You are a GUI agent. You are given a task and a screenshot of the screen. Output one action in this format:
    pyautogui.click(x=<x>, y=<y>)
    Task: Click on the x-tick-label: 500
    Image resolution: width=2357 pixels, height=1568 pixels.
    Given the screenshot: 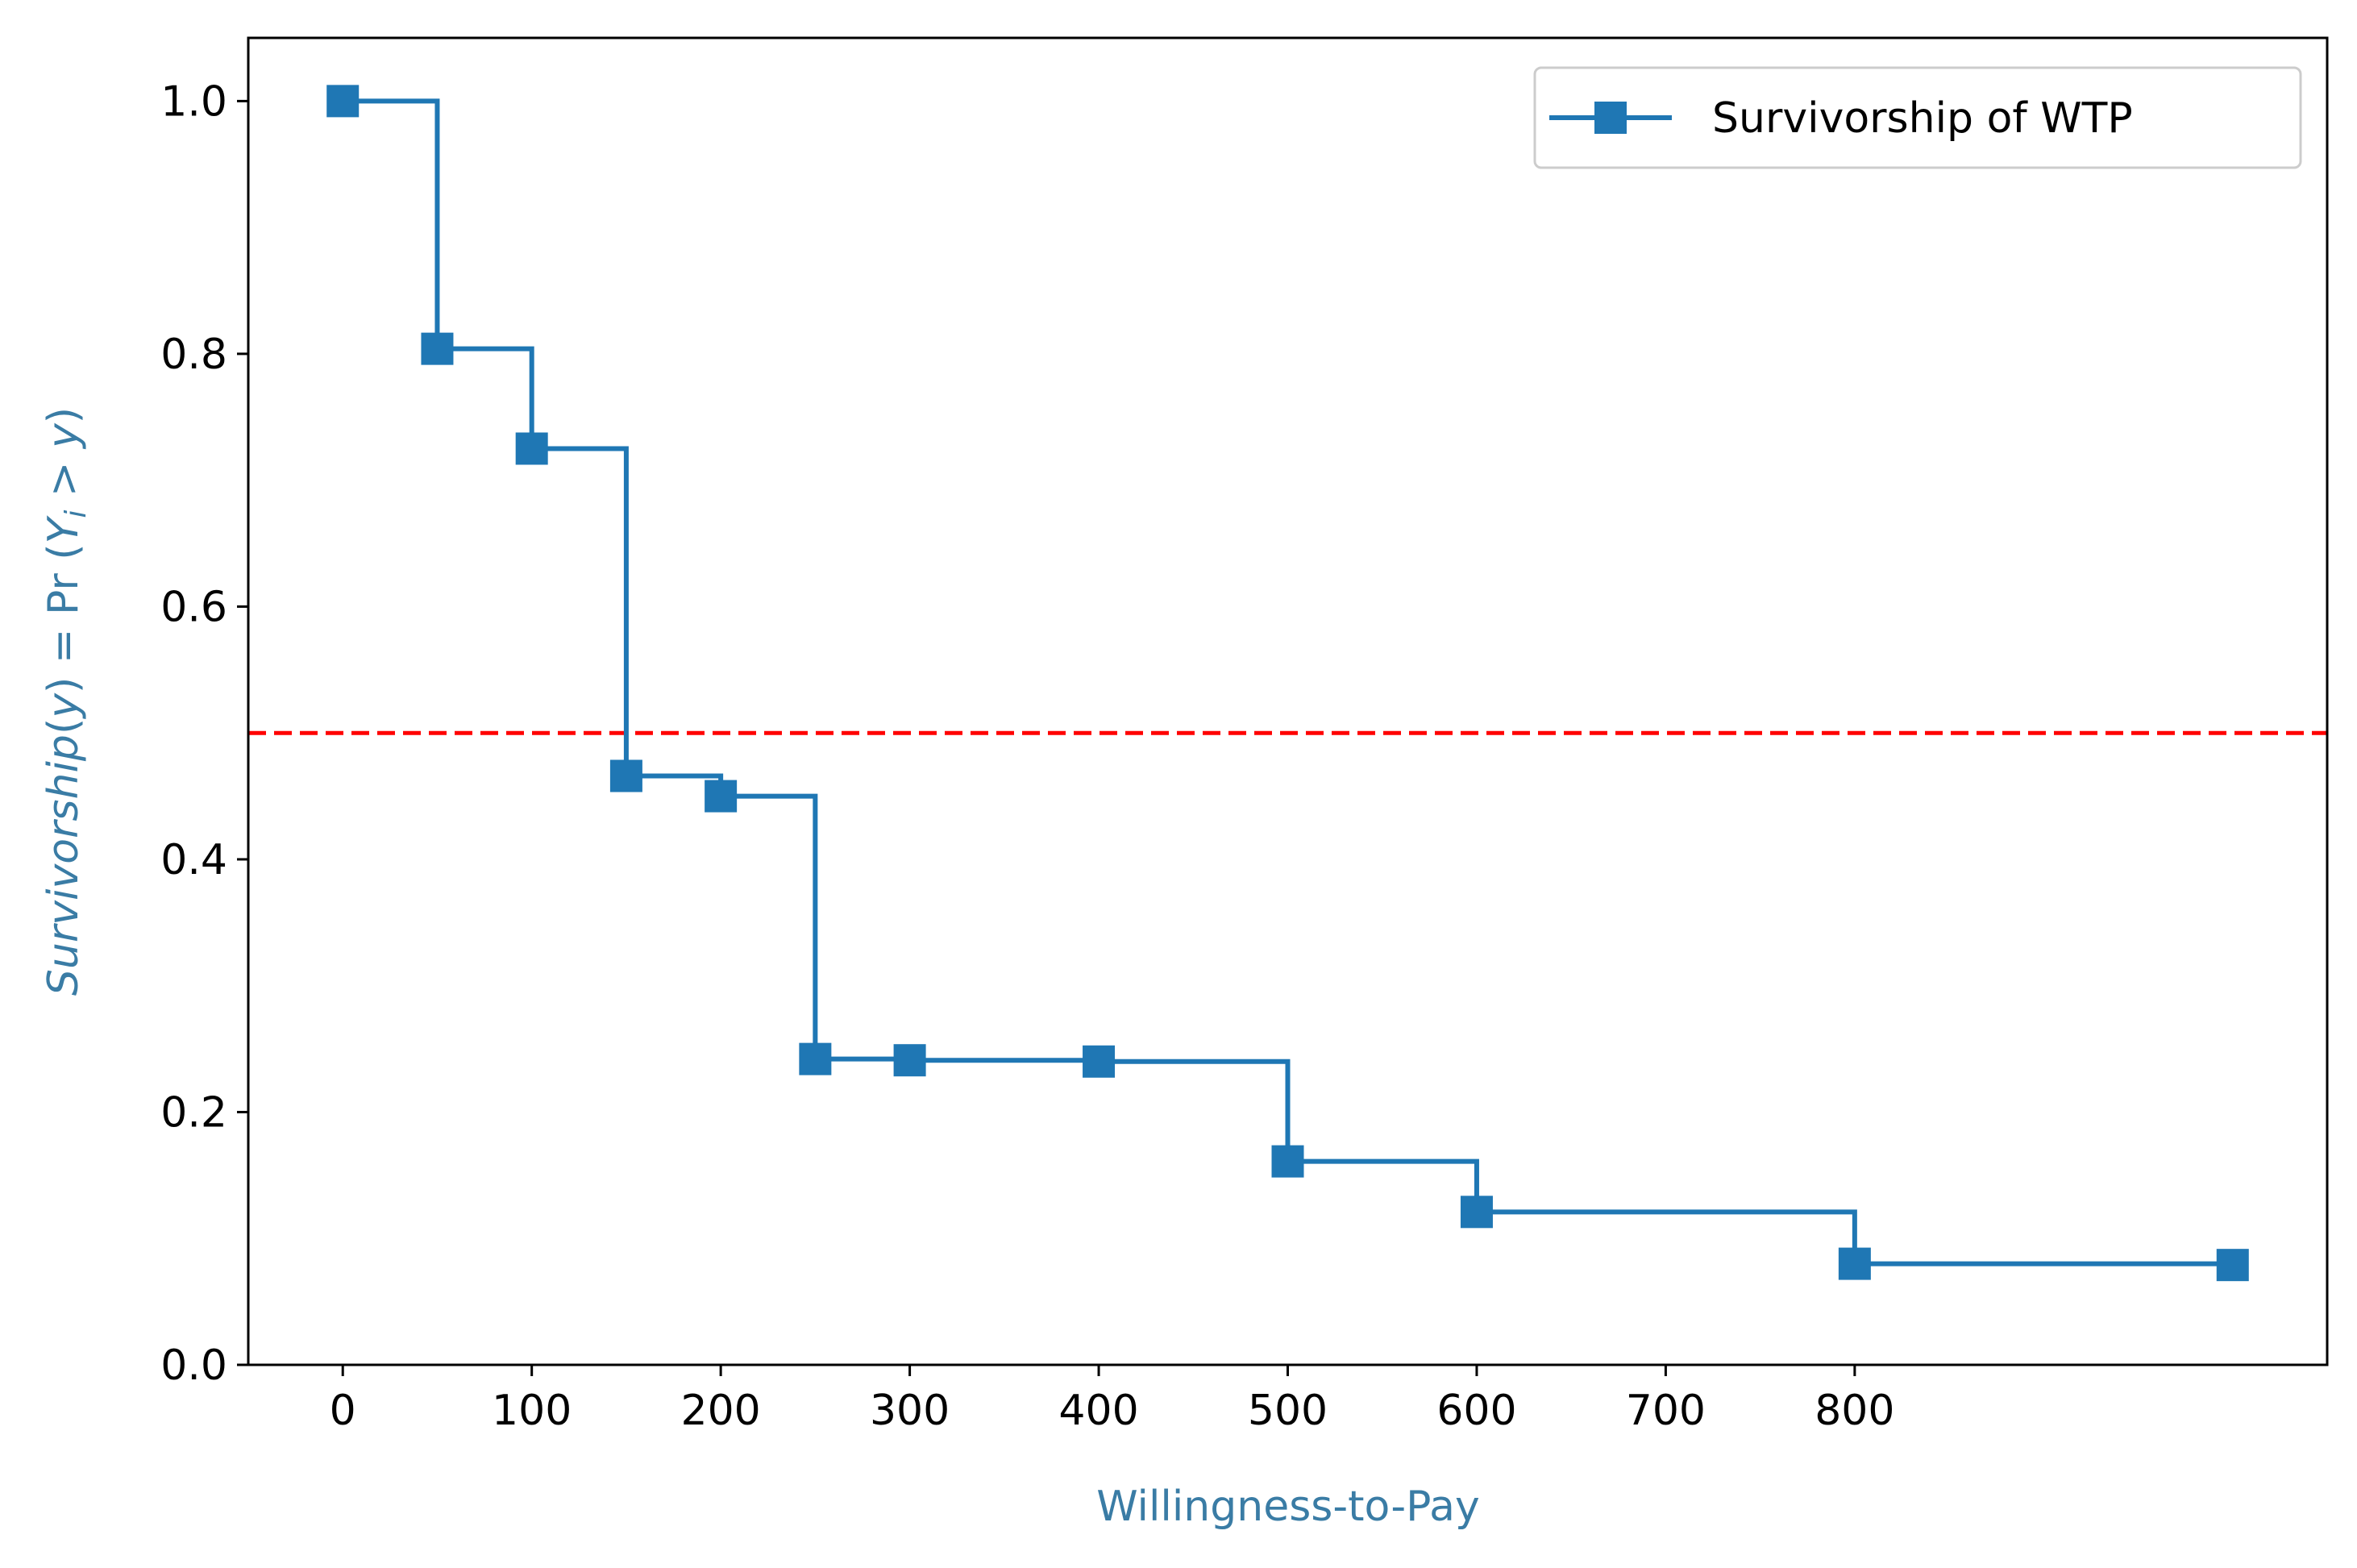 What is the action you would take?
    pyautogui.click(x=1288, y=1411)
    